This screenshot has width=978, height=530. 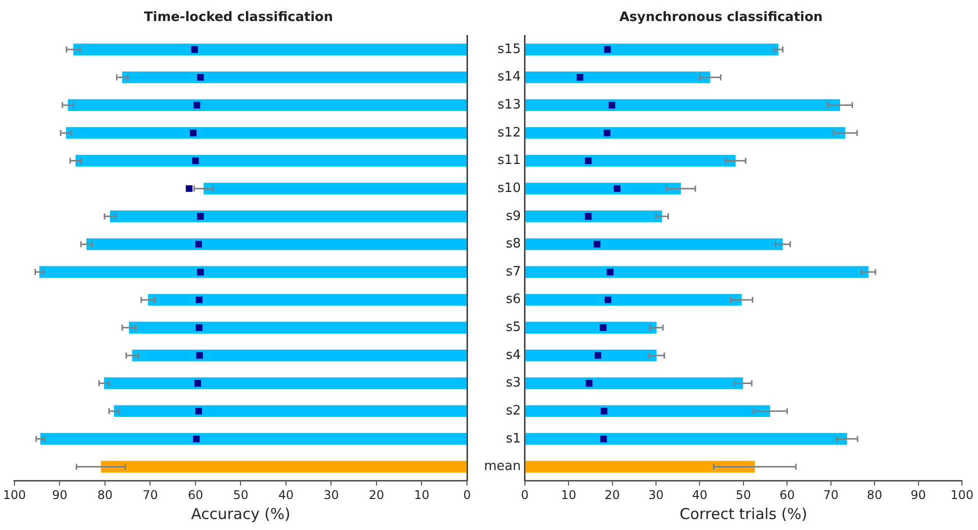 What do you see at coordinates (513, 383) in the screenshot?
I see `y-tick-label: s3` at bounding box center [513, 383].